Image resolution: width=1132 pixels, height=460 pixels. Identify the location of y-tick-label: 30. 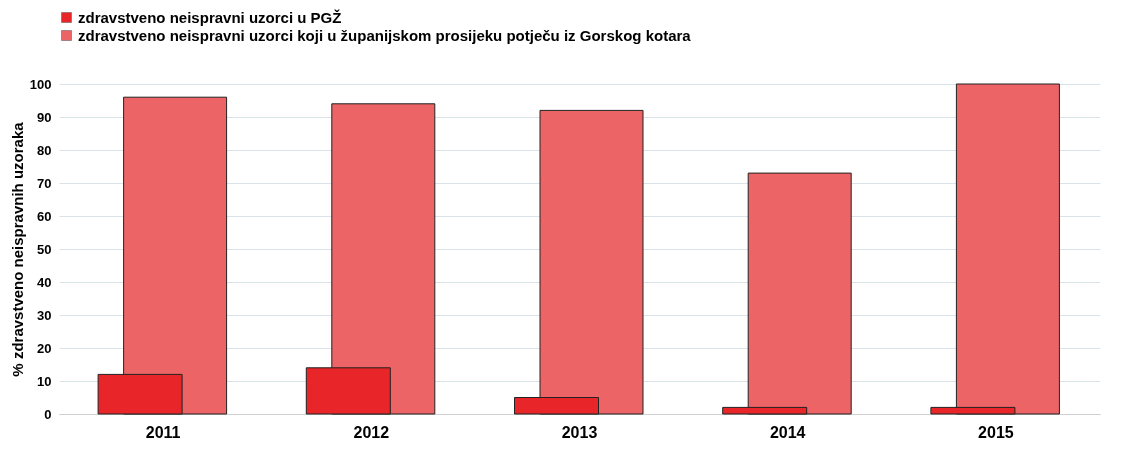
(44, 315).